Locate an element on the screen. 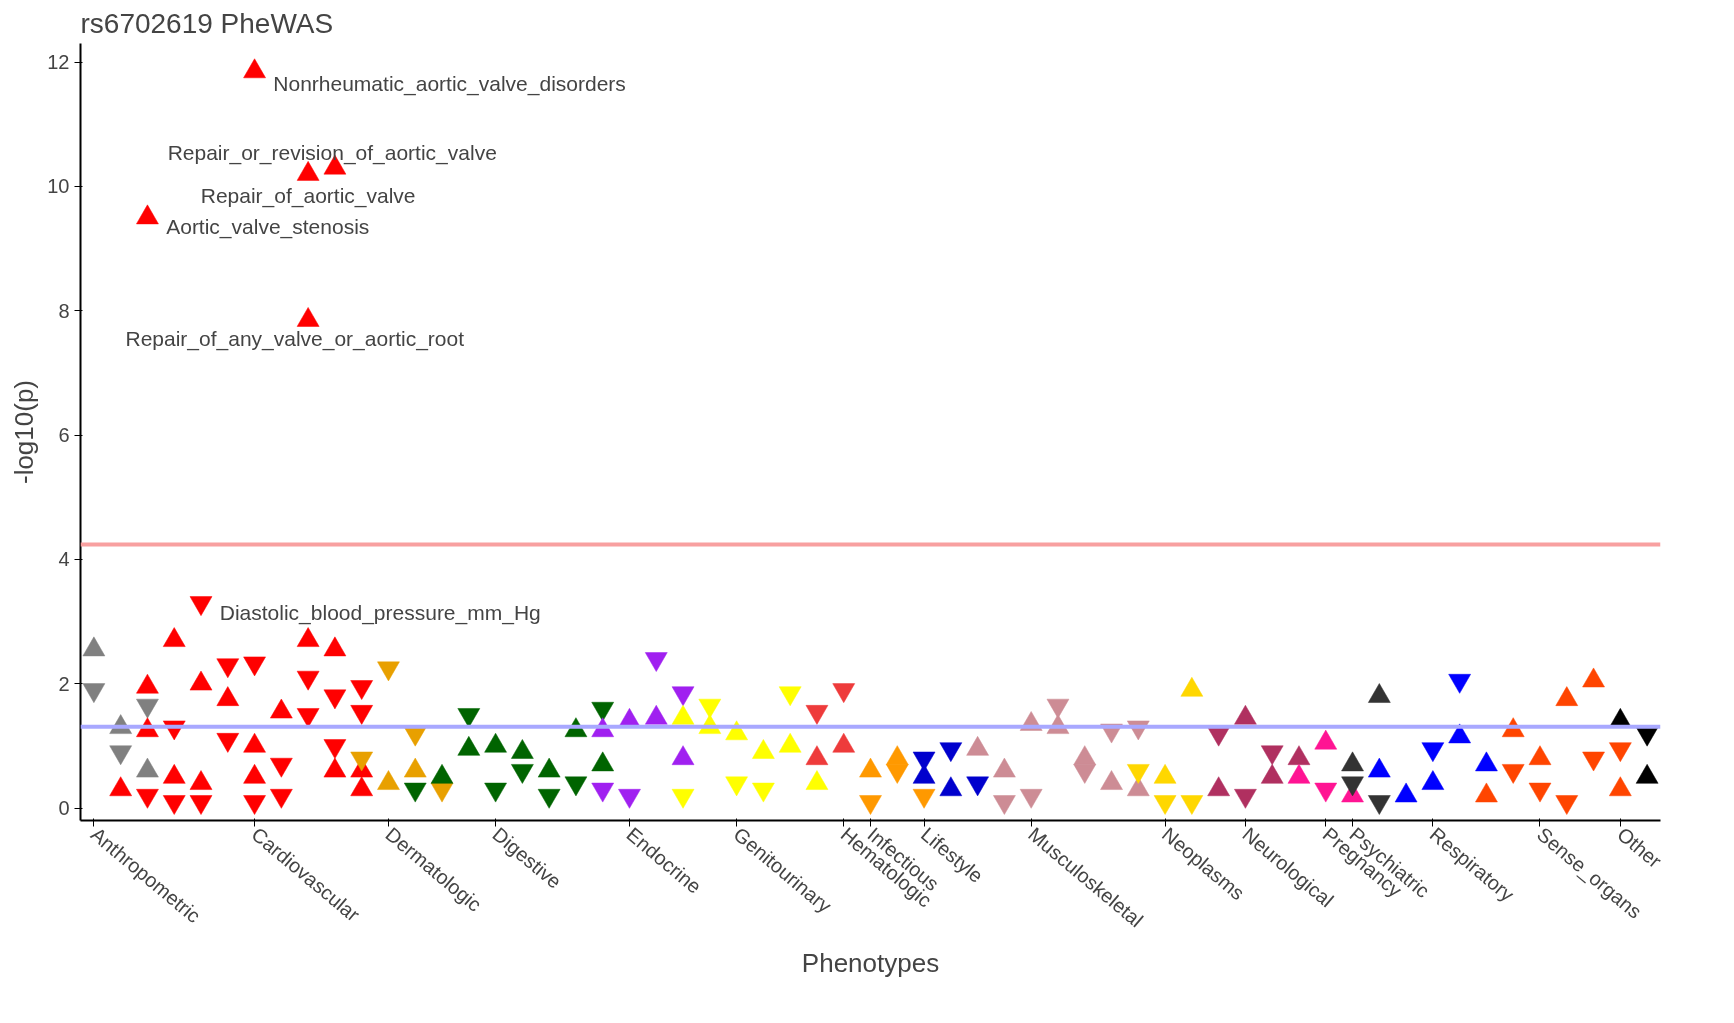 This screenshot has height=1023, width=1734. y-tick-label: 12 is located at coordinates (58, 62).